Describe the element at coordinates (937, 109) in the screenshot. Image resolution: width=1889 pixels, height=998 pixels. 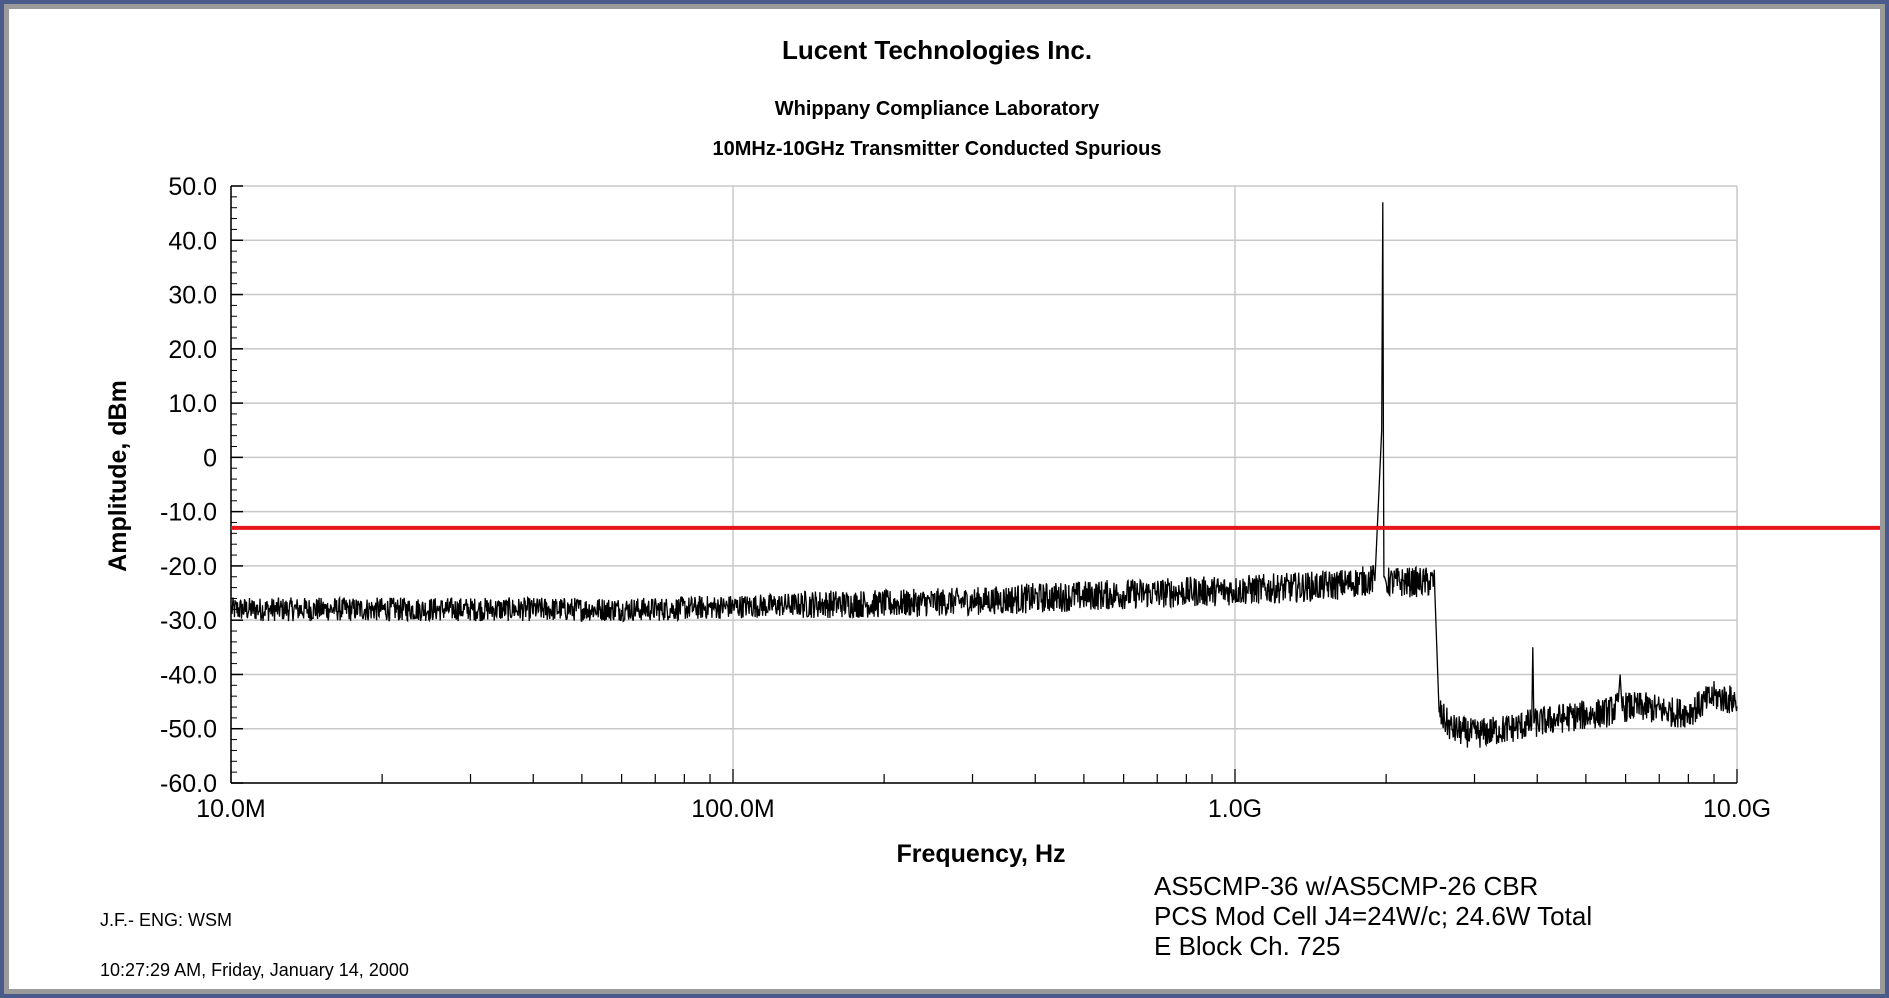
I see `header-lab: Whippany Compliance Laboratory` at that location.